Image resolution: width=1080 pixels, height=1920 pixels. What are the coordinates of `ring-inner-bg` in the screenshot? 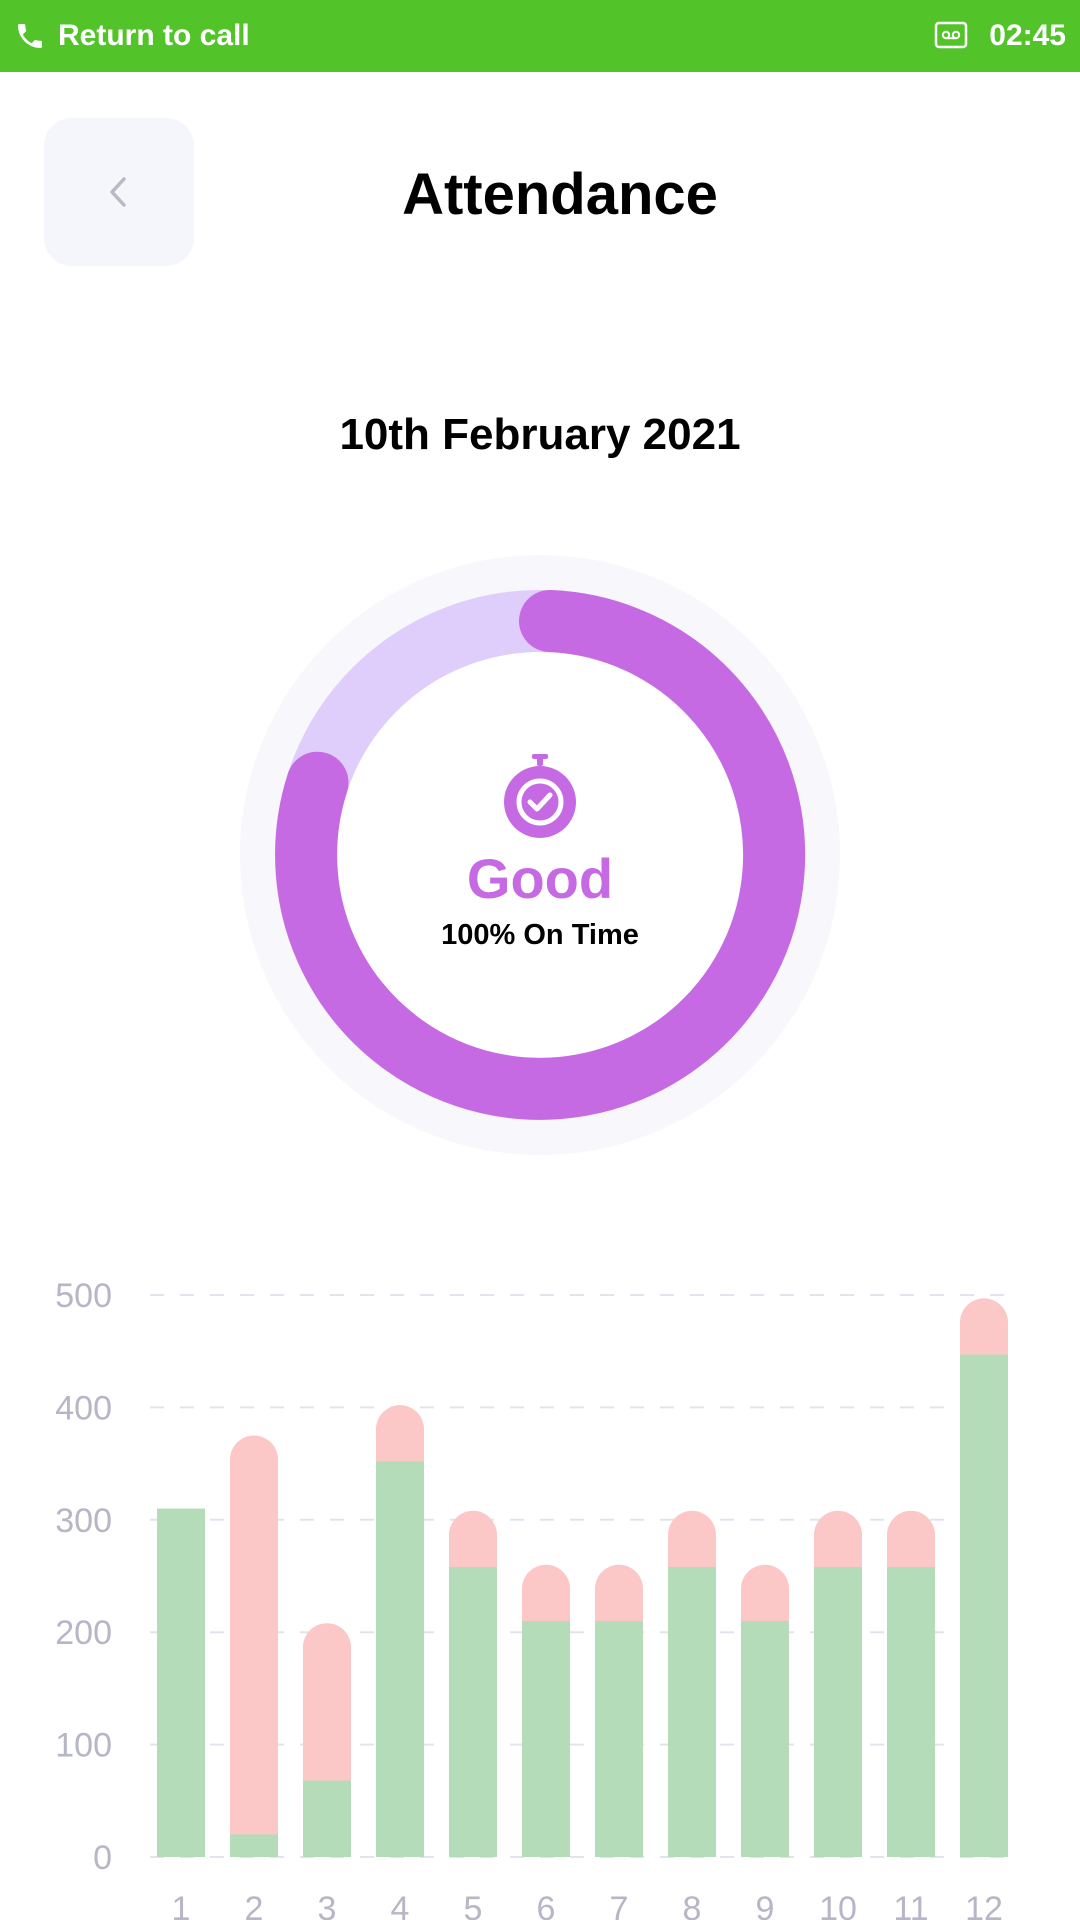 It's located at (540, 855).